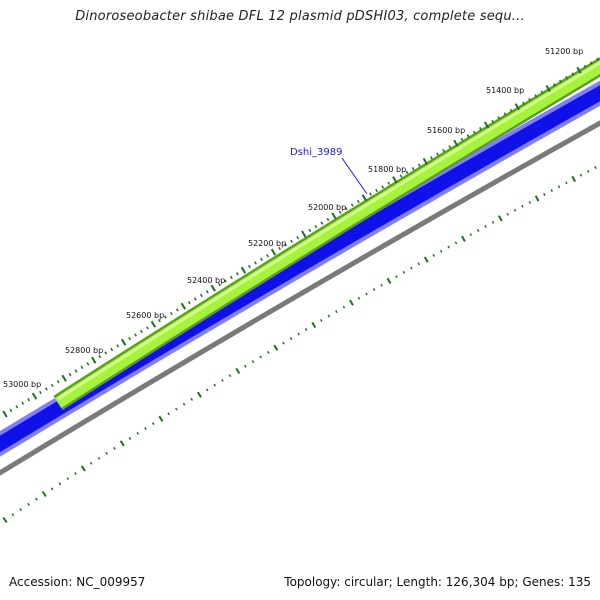 The height and width of the screenshot is (600, 600). I want to click on tick-label-53000: 53000 bp, so click(22, 384).